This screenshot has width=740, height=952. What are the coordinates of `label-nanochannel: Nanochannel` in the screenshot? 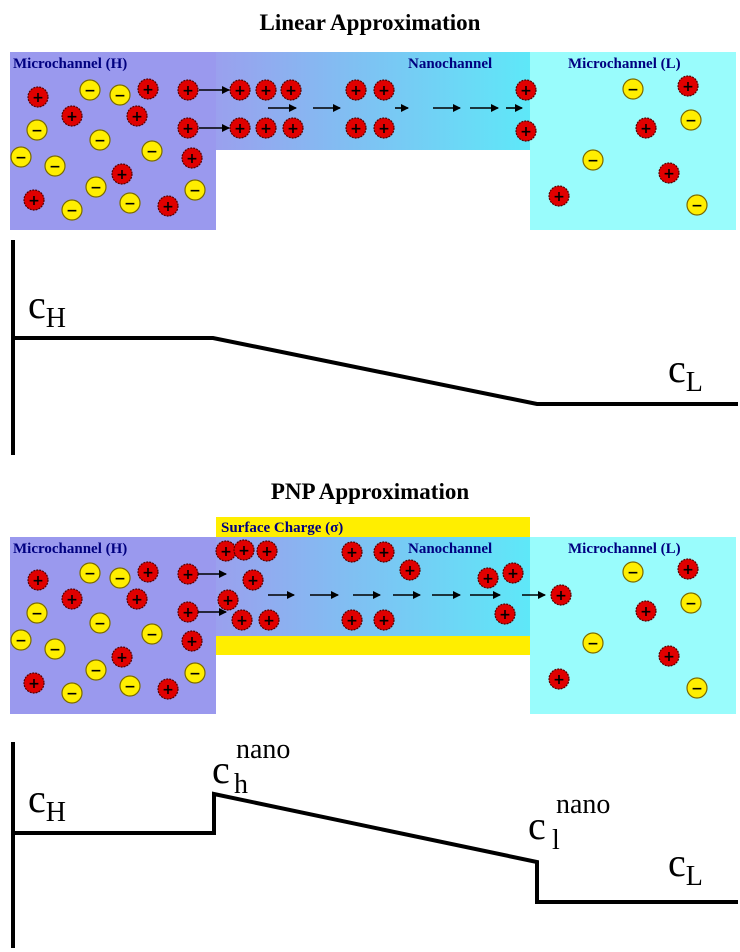 It's located at (450, 549).